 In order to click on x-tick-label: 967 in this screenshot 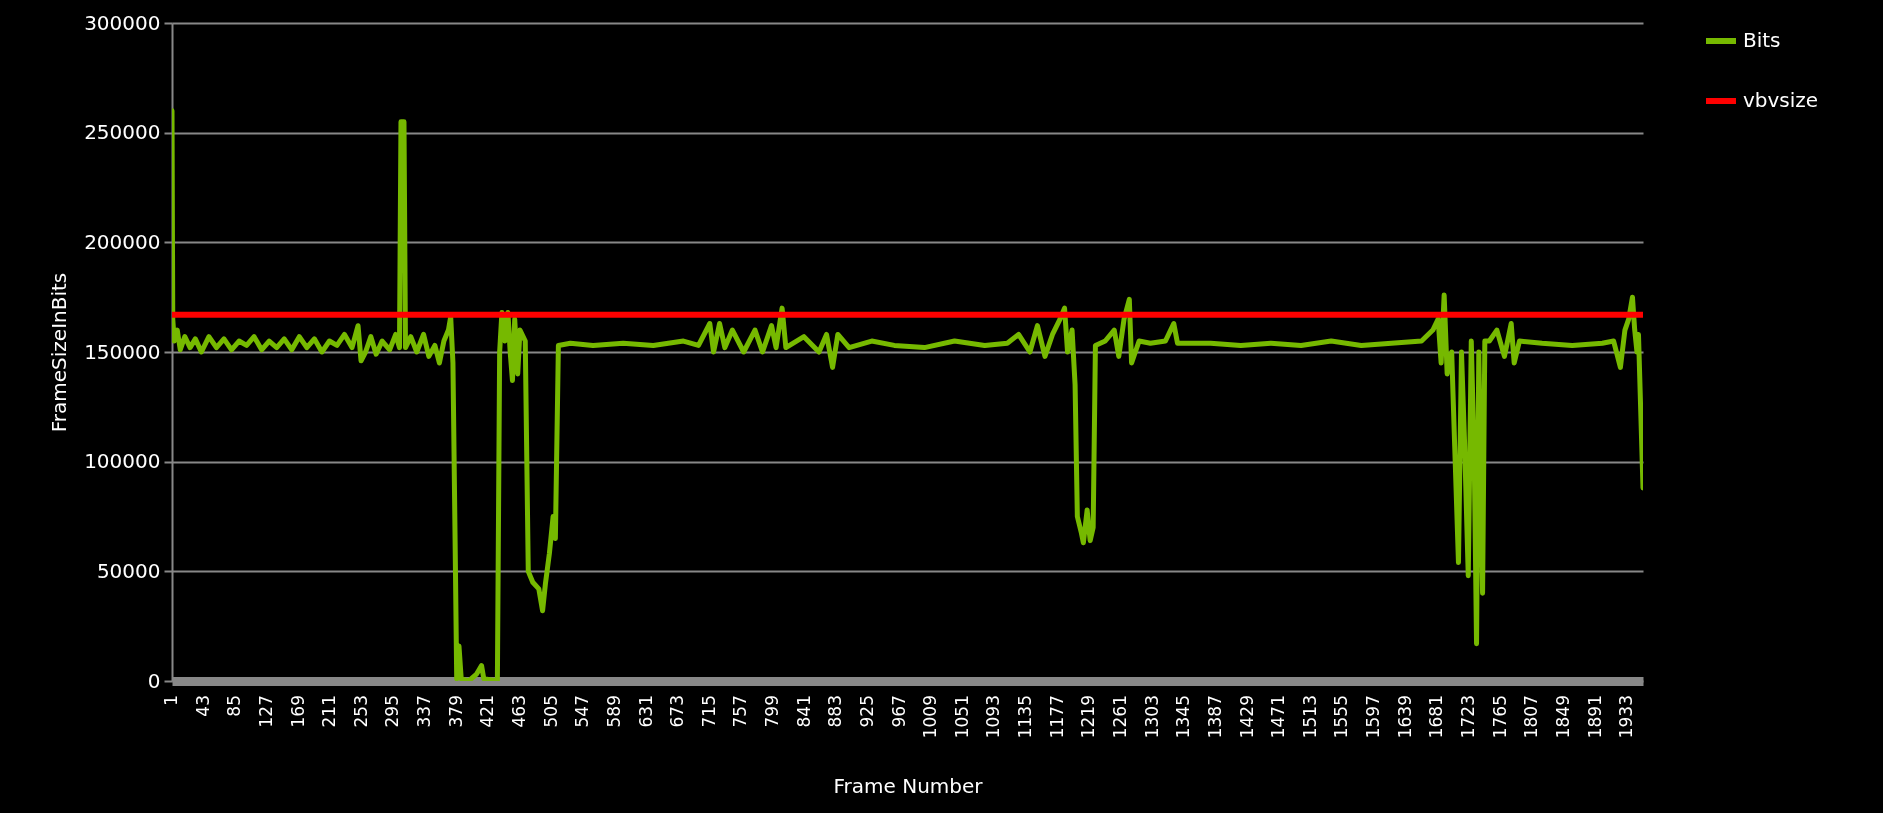, I will do `click(898, 711)`.